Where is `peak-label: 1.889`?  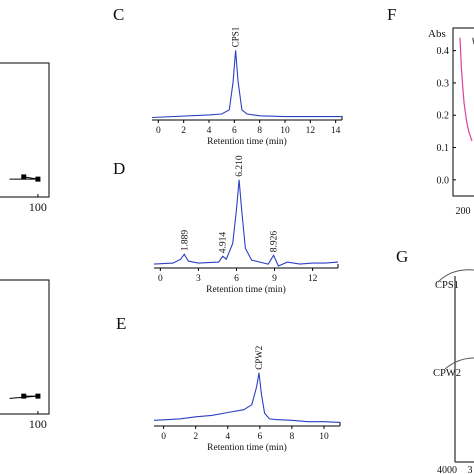
peak-label: 1.889 is located at coordinates (185, 241).